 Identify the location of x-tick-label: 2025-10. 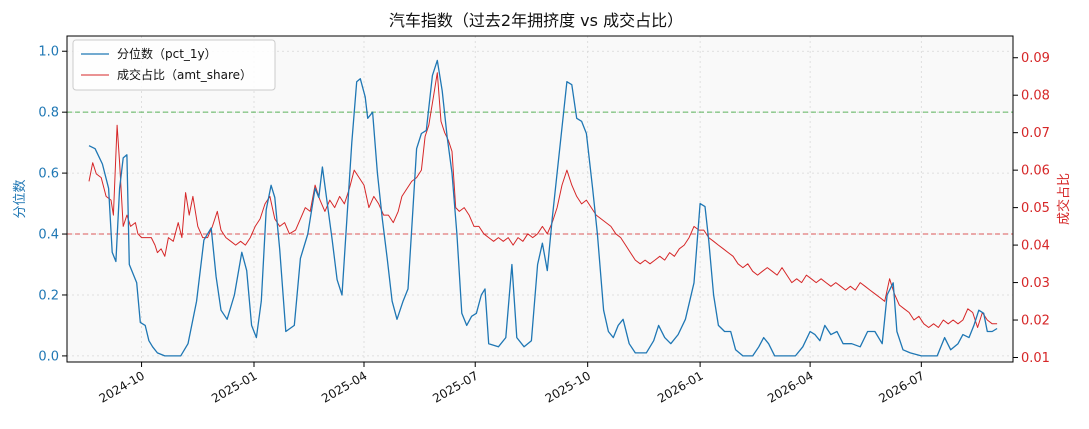
(568, 386).